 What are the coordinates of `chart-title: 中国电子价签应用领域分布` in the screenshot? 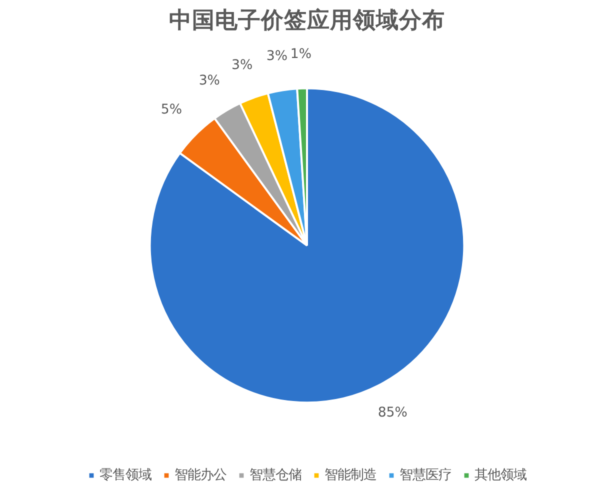 It's located at (307, 20).